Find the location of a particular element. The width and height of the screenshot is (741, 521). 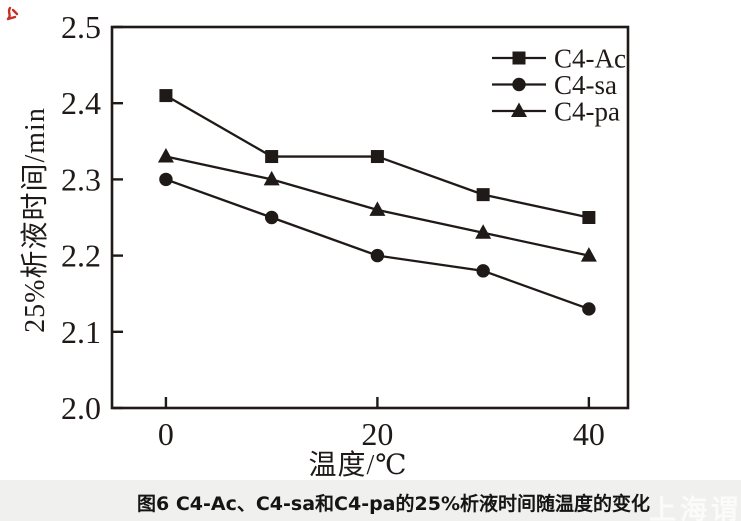

y-tick-label: 2.5 is located at coordinates (81, 27).